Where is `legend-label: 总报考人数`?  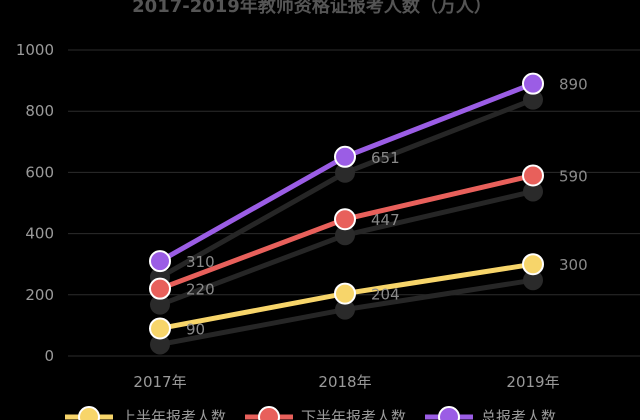
legend-label: 总报考人数 is located at coordinates (518, 414).